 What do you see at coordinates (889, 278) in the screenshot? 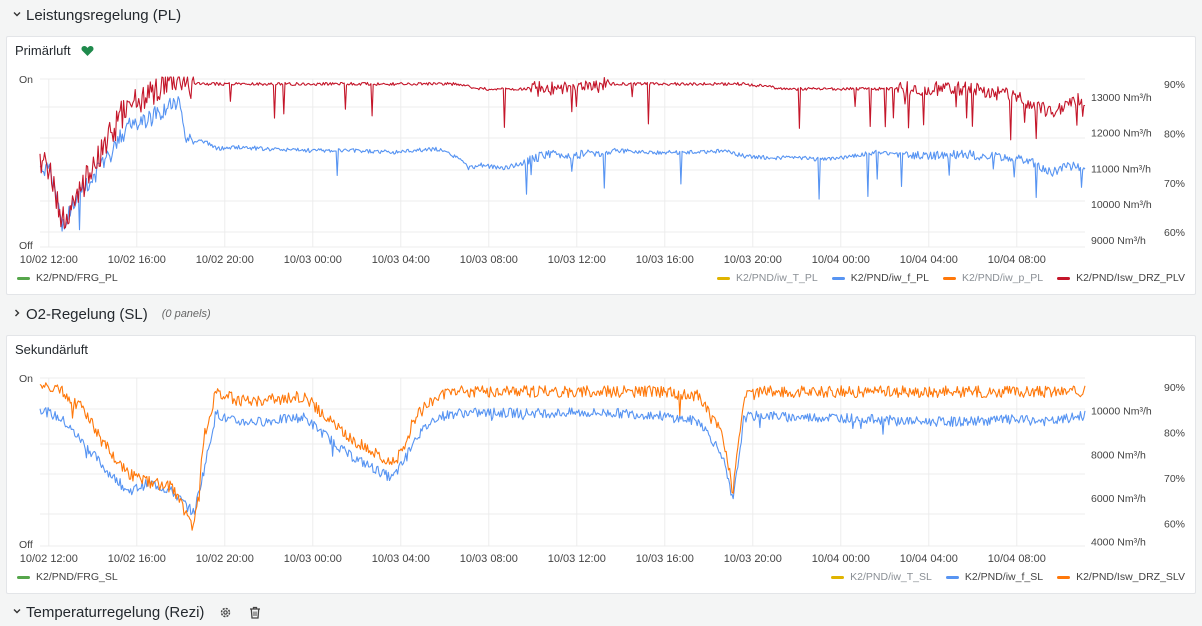
I see `legend-label: K2/PND/iw_f_PL` at bounding box center [889, 278].